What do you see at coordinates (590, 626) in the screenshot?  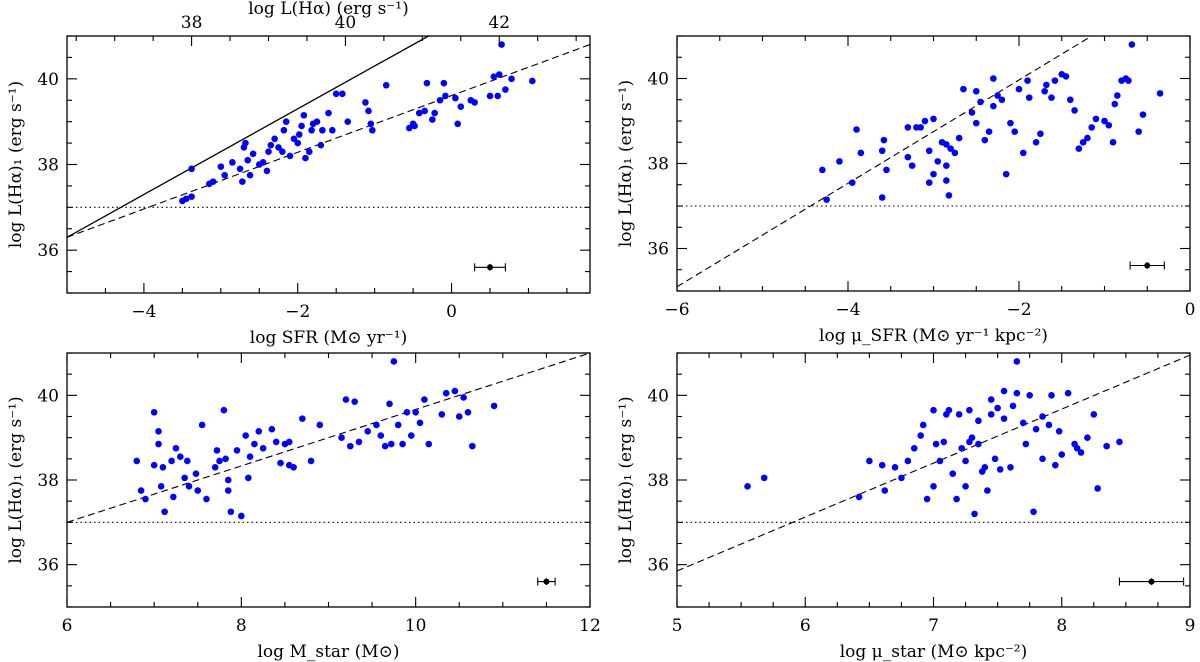 I see `x-tick-label: 12` at bounding box center [590, 626].